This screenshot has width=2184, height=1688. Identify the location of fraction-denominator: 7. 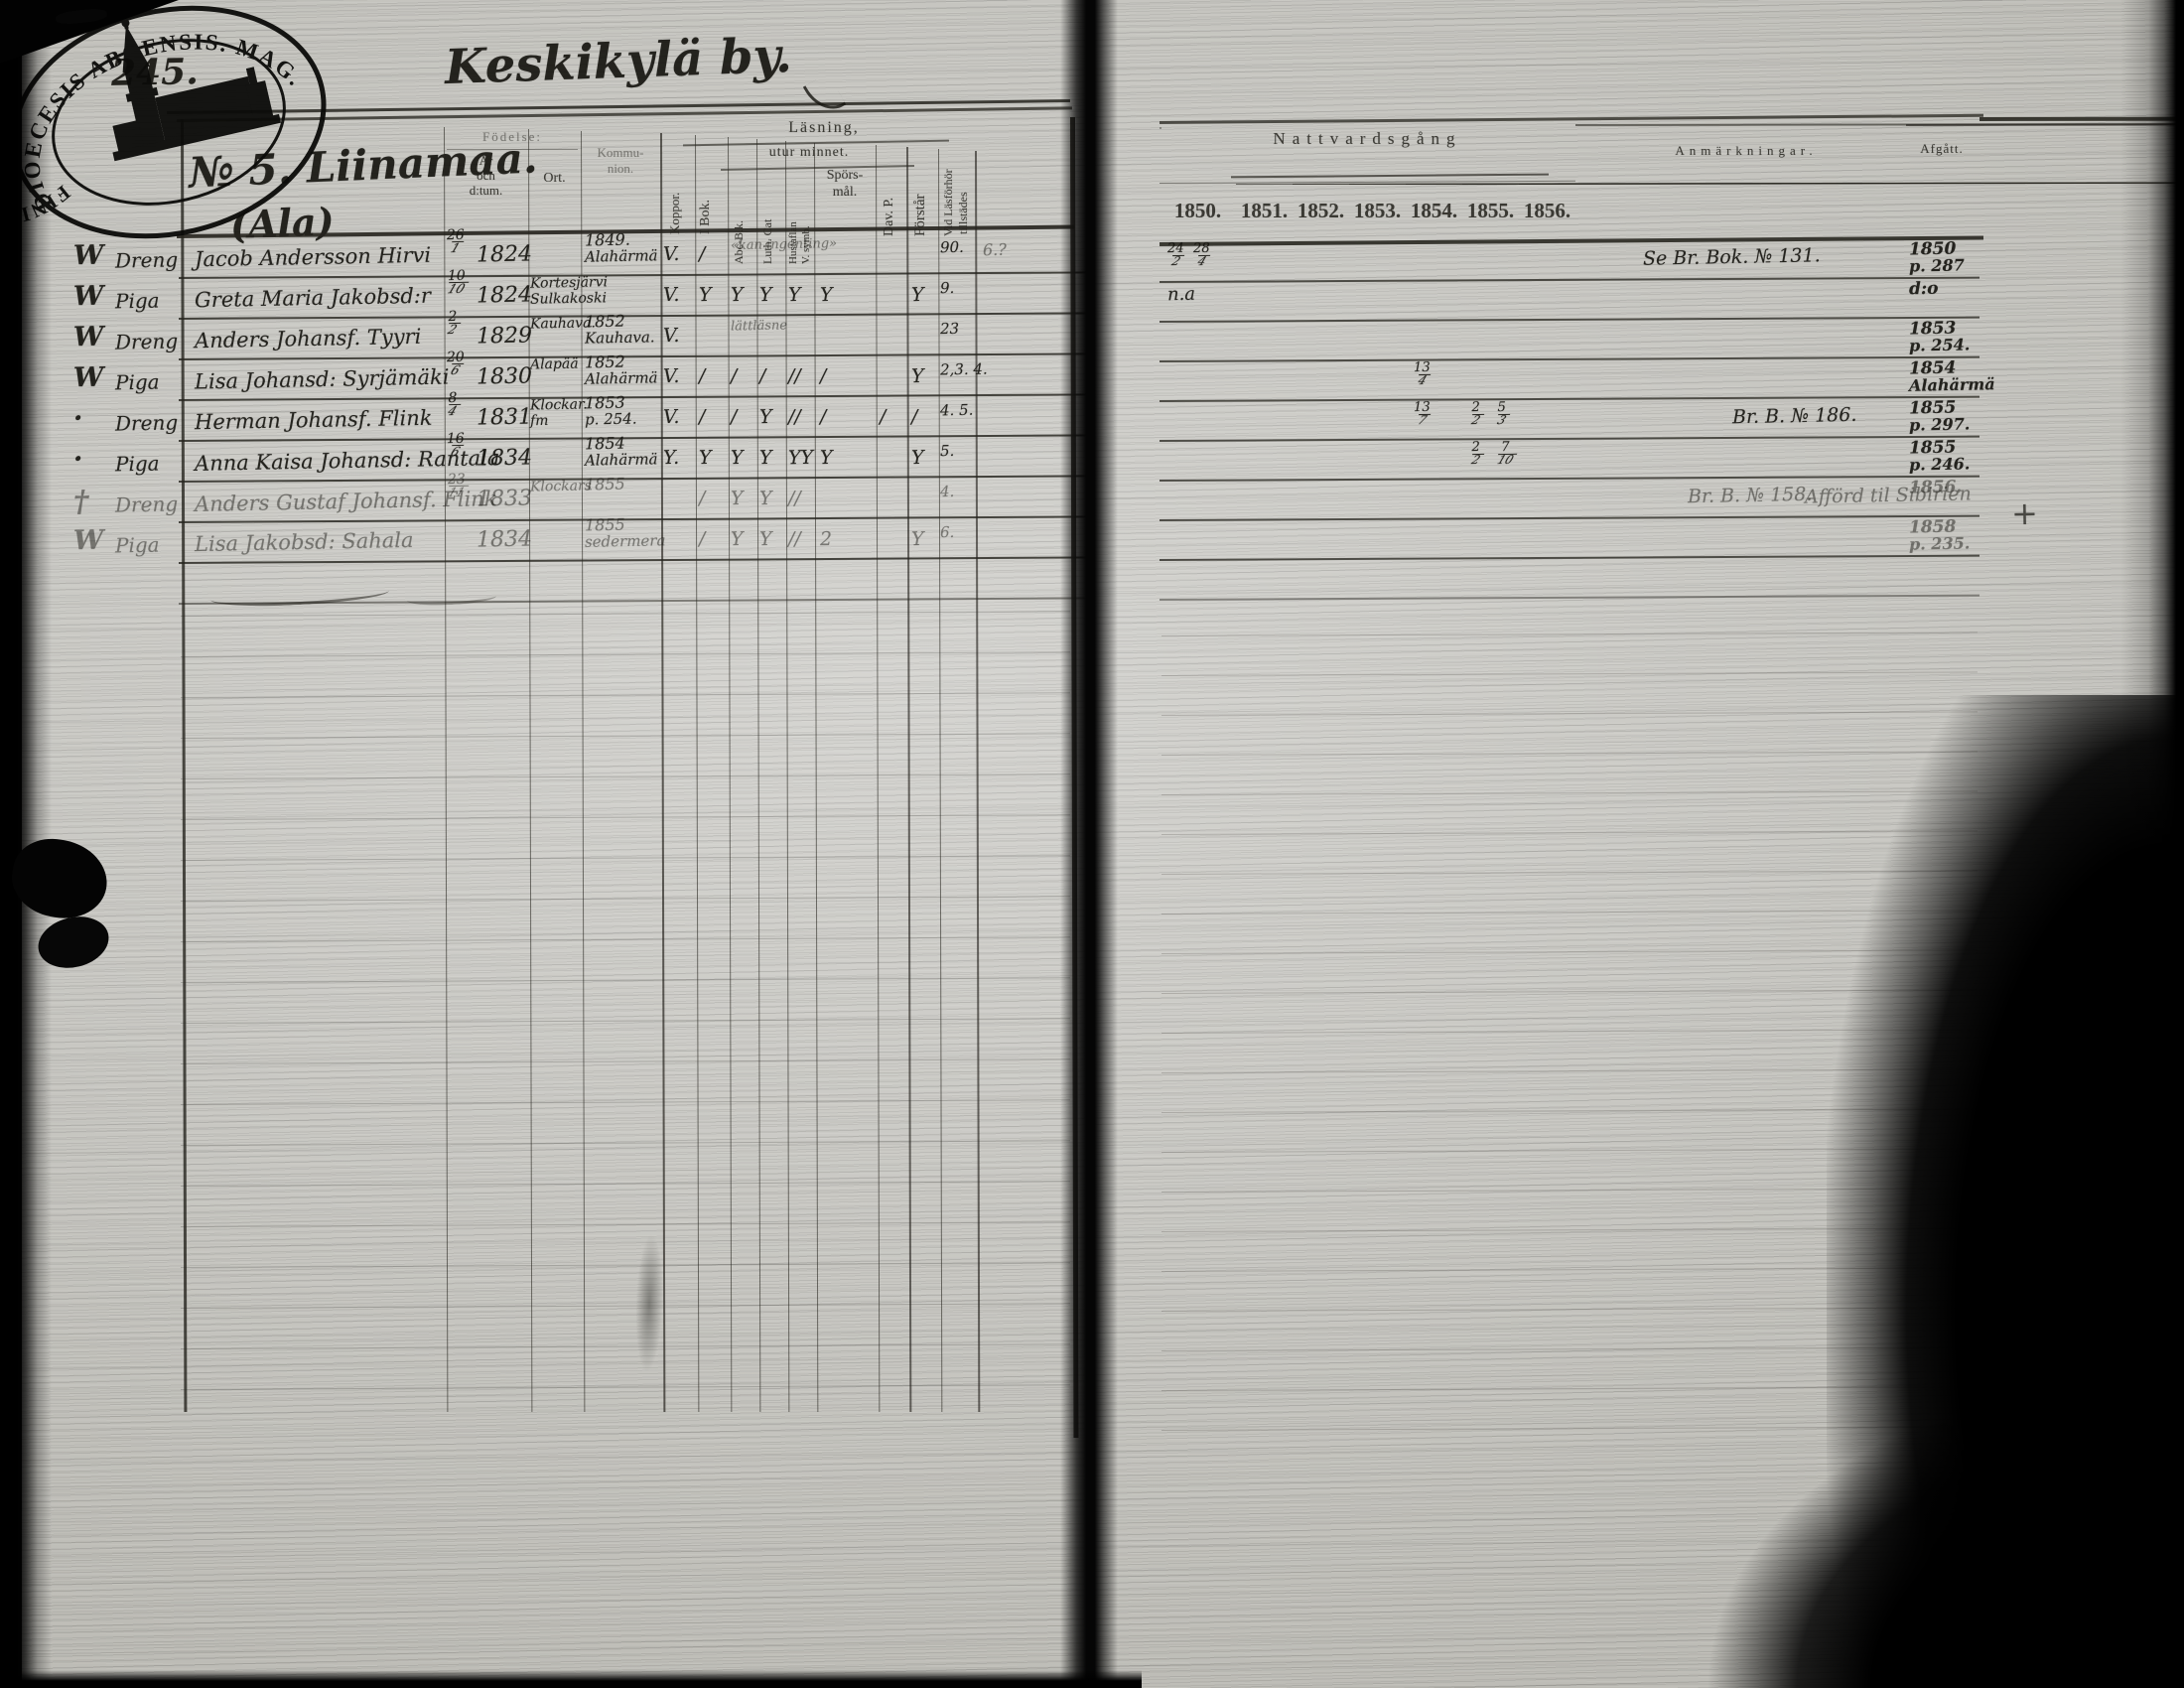
(1422, 419).